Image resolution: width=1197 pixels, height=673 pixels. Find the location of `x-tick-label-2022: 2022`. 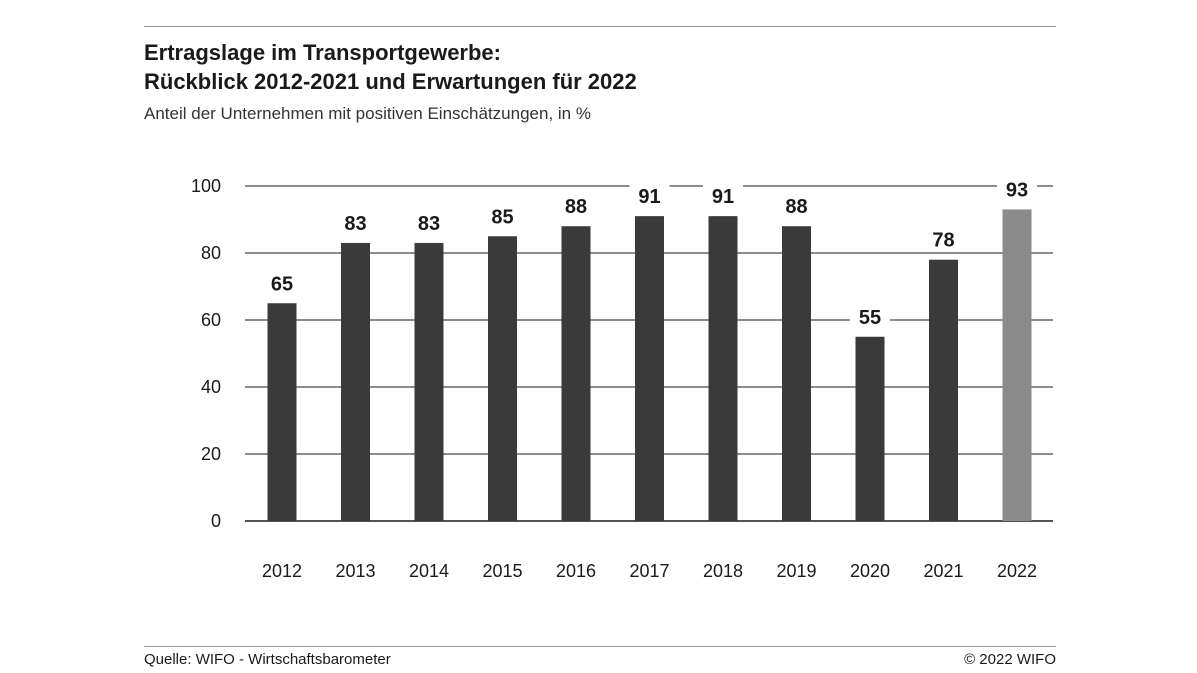

x-tick-label-2022: 2022 is located at coordinates (1017, 571).